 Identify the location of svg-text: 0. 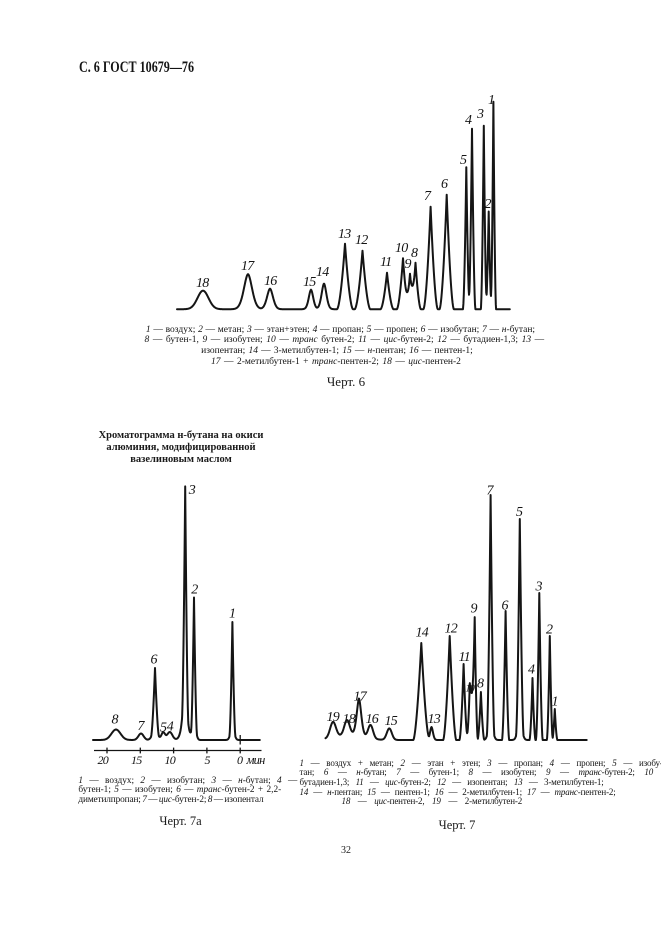
(240, 760).